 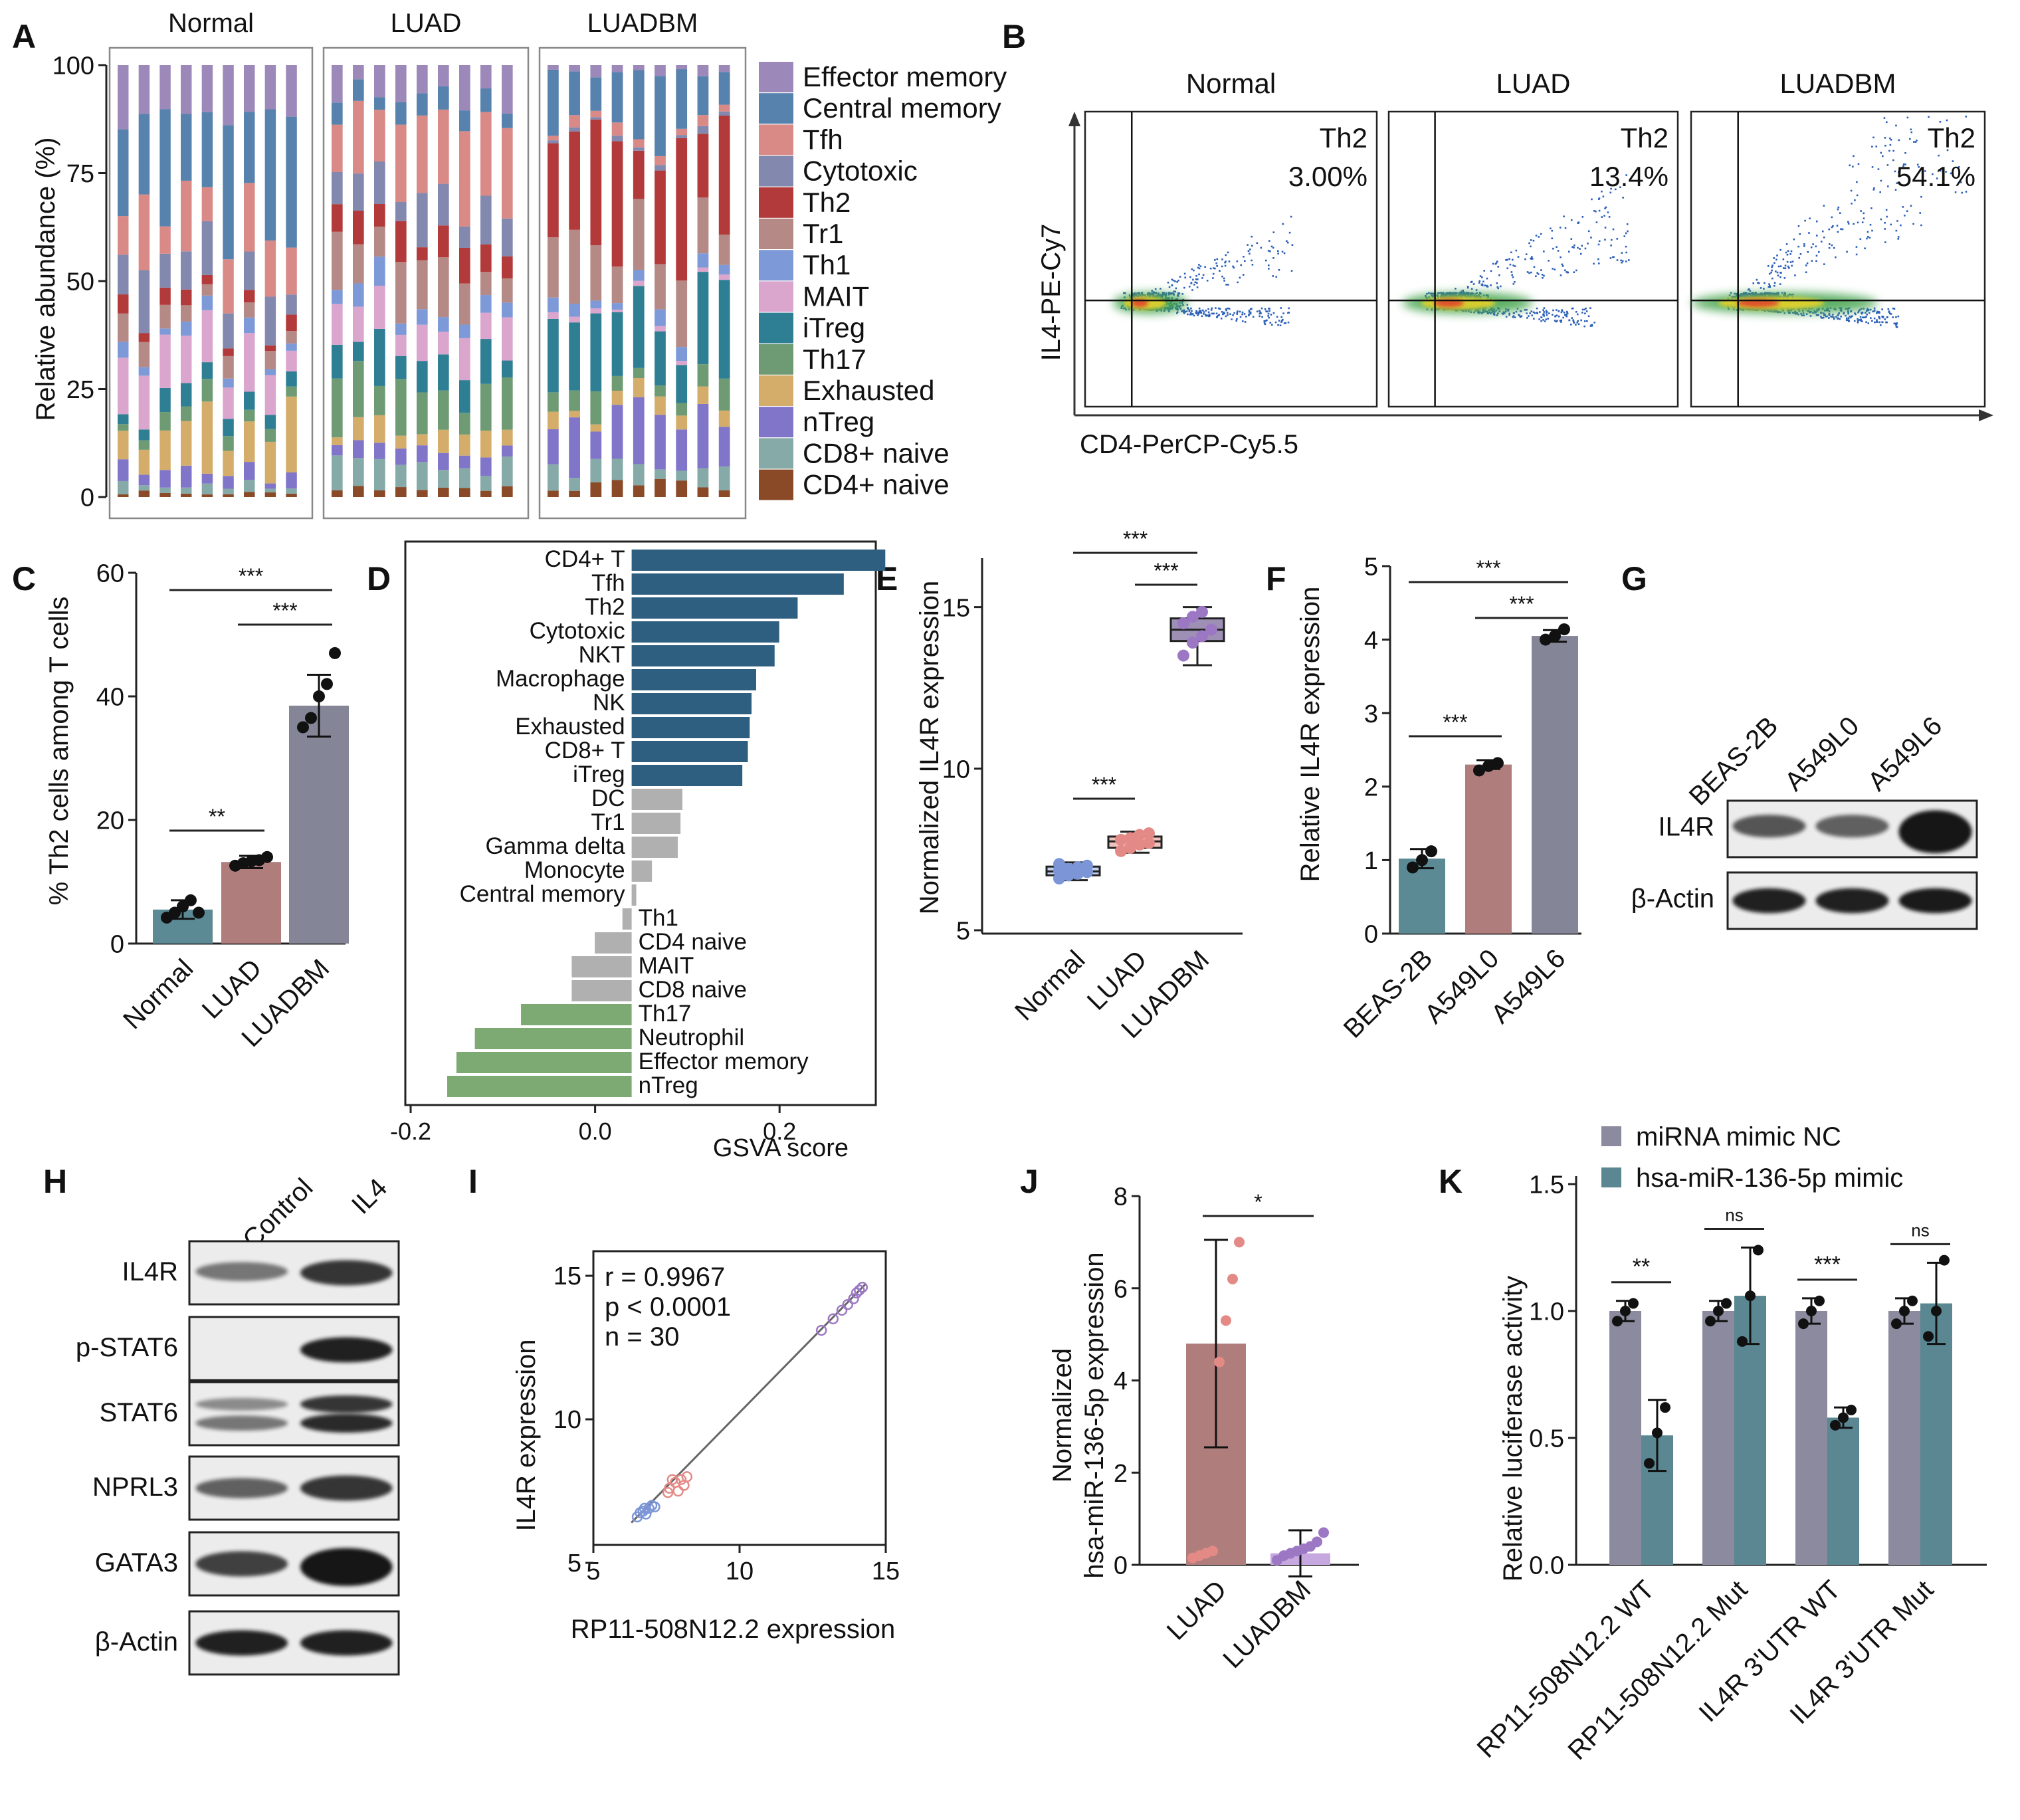 I want to click on panel-i-data-point, so click(x=668, y=1492).